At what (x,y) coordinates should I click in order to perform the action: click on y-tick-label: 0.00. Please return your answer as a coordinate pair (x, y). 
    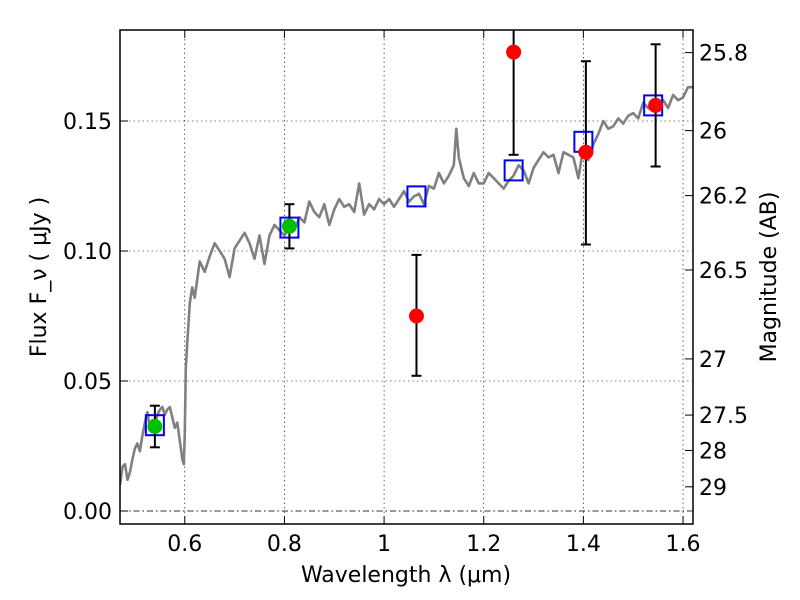
    Looking at the image, I should click on (87, 512).